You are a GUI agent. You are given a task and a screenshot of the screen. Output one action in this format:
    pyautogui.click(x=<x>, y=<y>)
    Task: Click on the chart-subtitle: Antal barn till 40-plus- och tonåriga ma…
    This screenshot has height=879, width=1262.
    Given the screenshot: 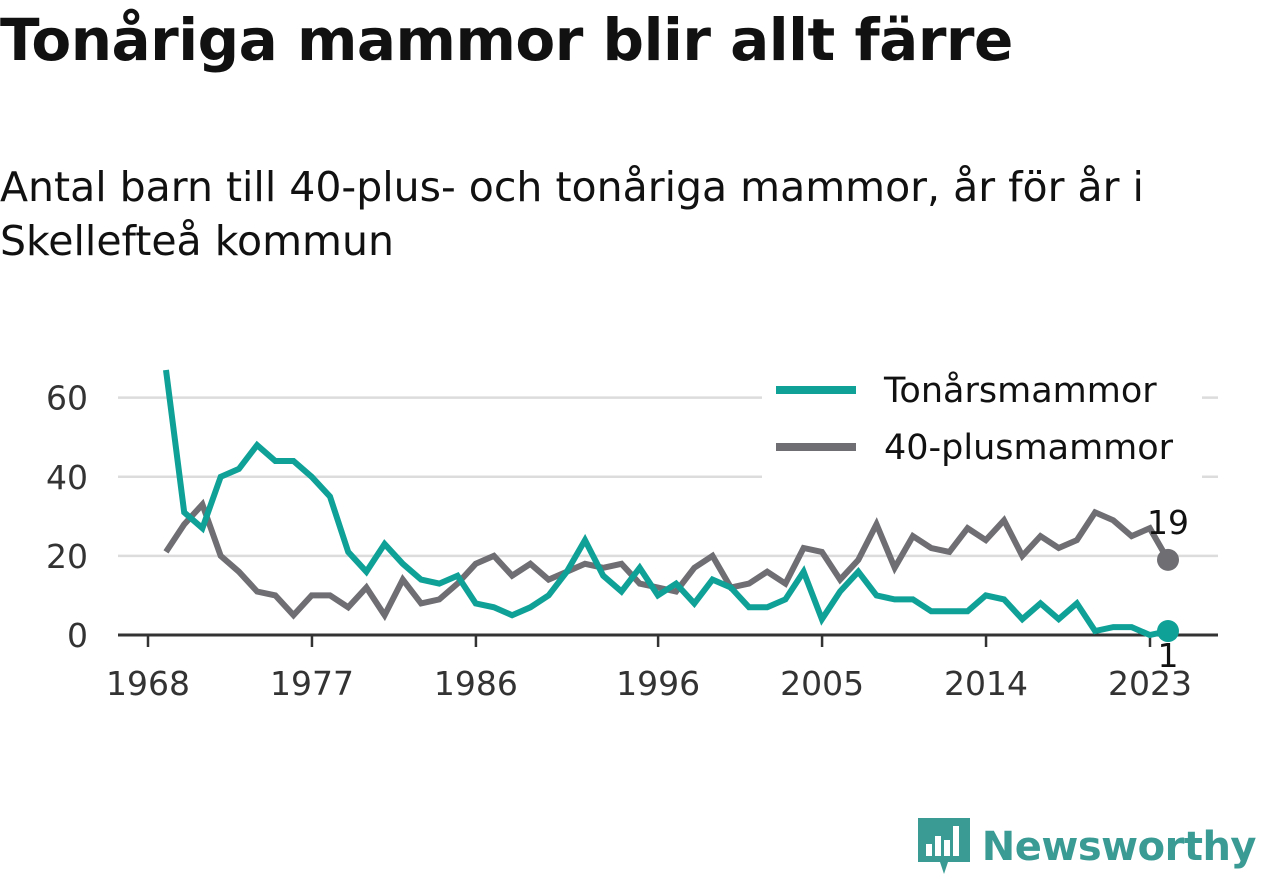 What is the action you would take?
    pyautogui.click(x=572, y=214)
    